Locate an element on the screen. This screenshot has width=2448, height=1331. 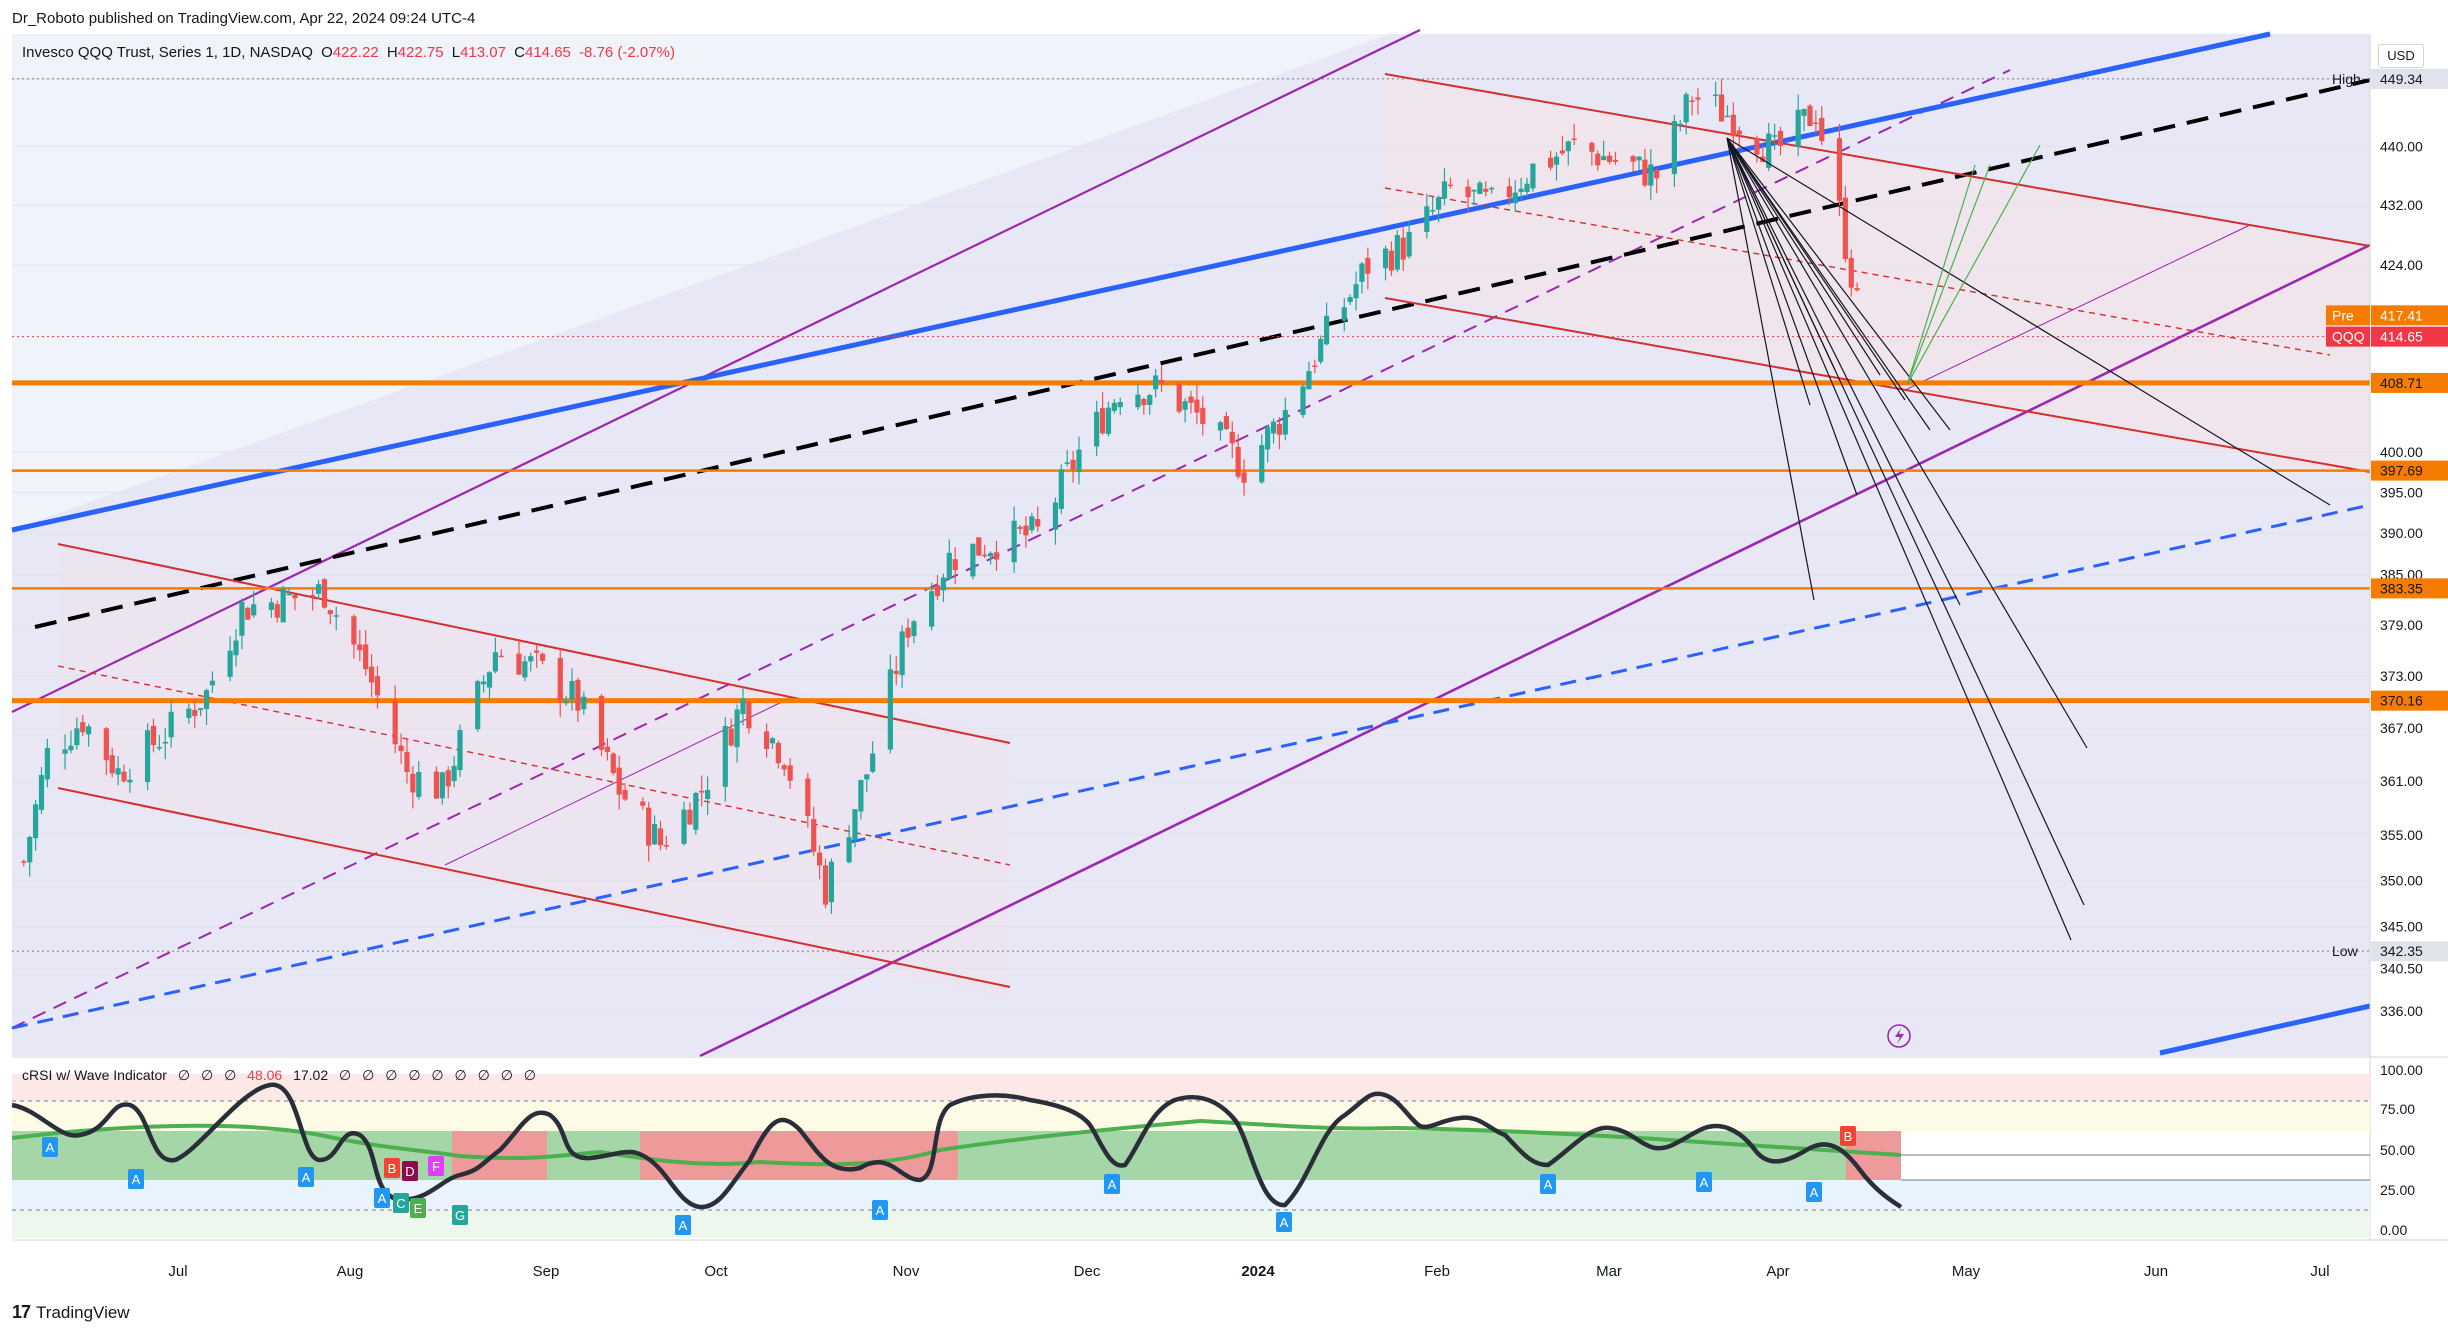
x-tick-label: Feb is located at coordinates (1437, 1271).